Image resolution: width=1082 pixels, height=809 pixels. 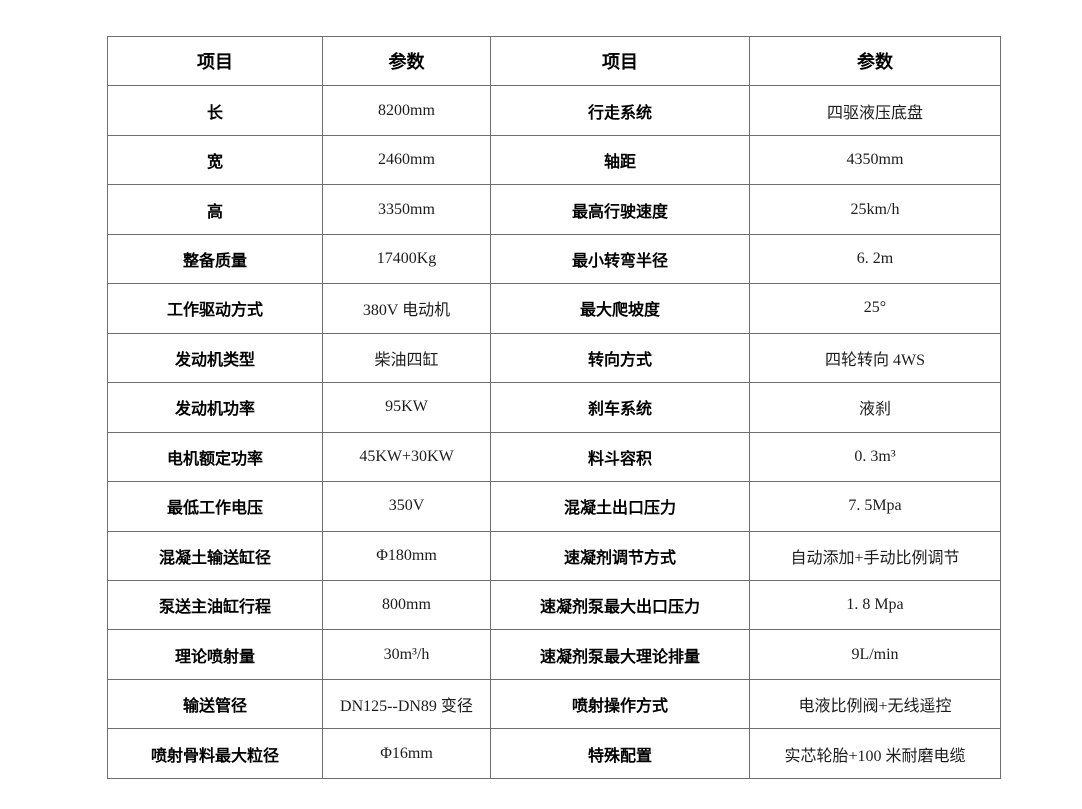 I want to click on spec-value-cell: 6. 2m, so click(x=875, y=259).